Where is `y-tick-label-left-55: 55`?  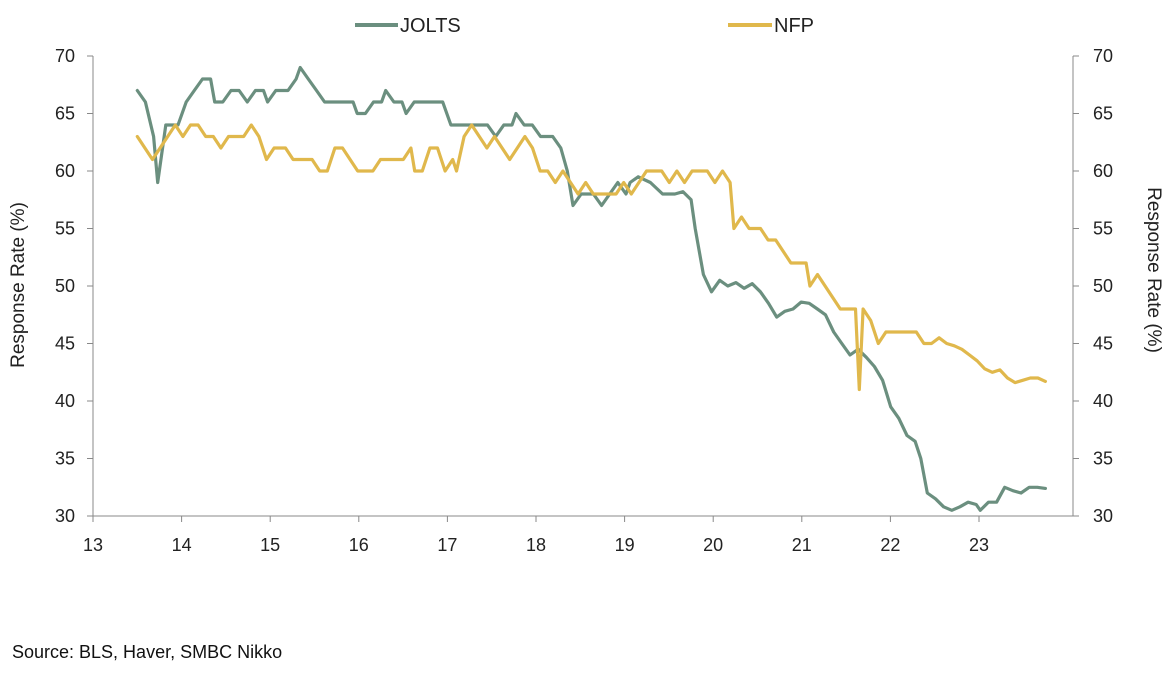 y-tick-label-left-55: 55 is located at coordinates (65, 229).